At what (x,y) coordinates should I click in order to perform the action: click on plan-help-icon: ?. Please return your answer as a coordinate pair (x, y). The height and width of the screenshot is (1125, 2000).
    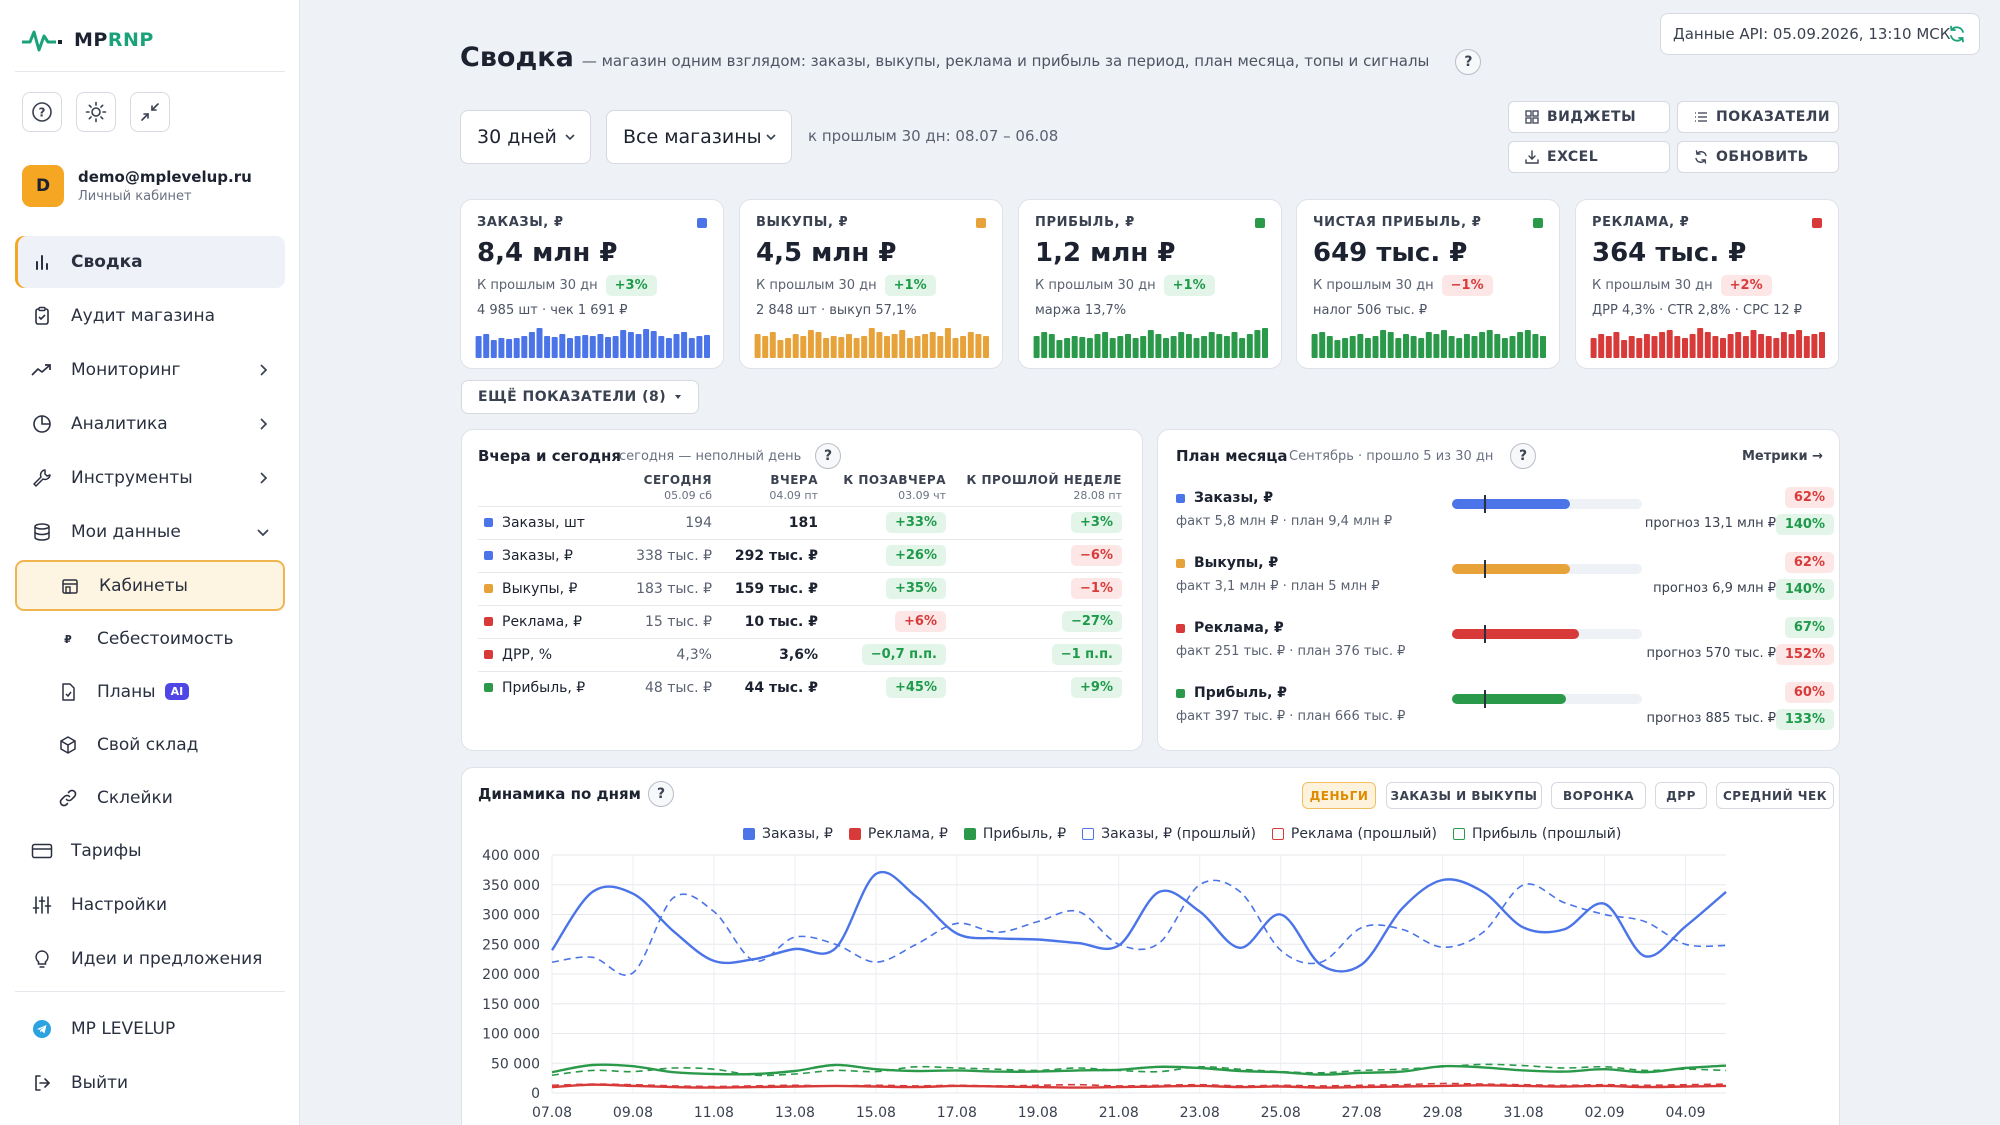
    Looking at the image, I should click on (1523, 456).